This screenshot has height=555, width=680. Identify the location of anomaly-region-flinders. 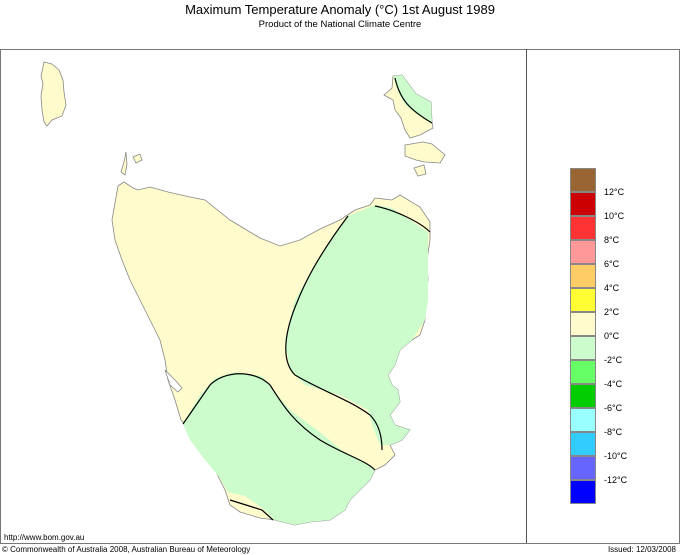
(412, 98).